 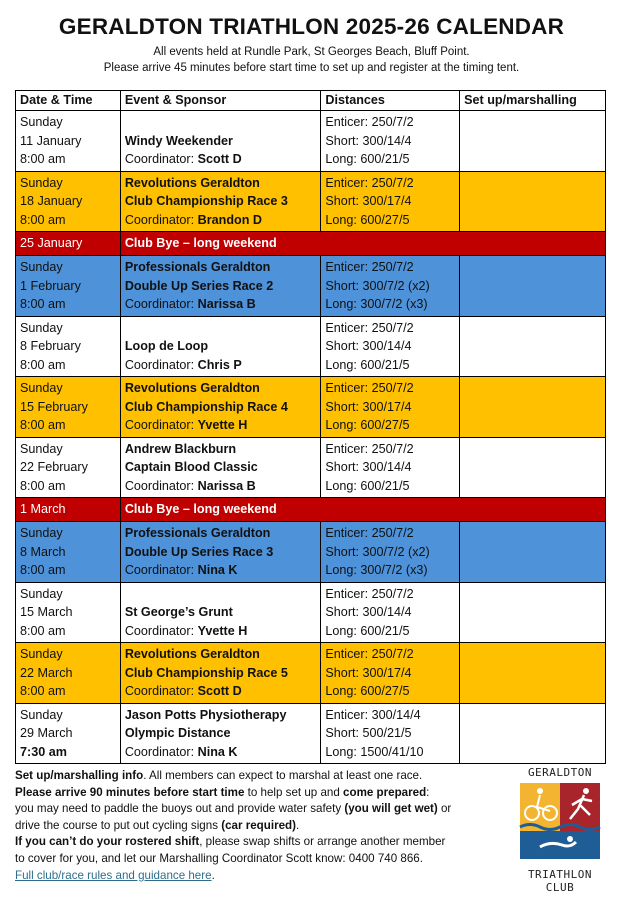 What do you see at coordinates (166, 346) in the screenshot?
I see `text: Loop de Loop` at bounding box center [166, 346].